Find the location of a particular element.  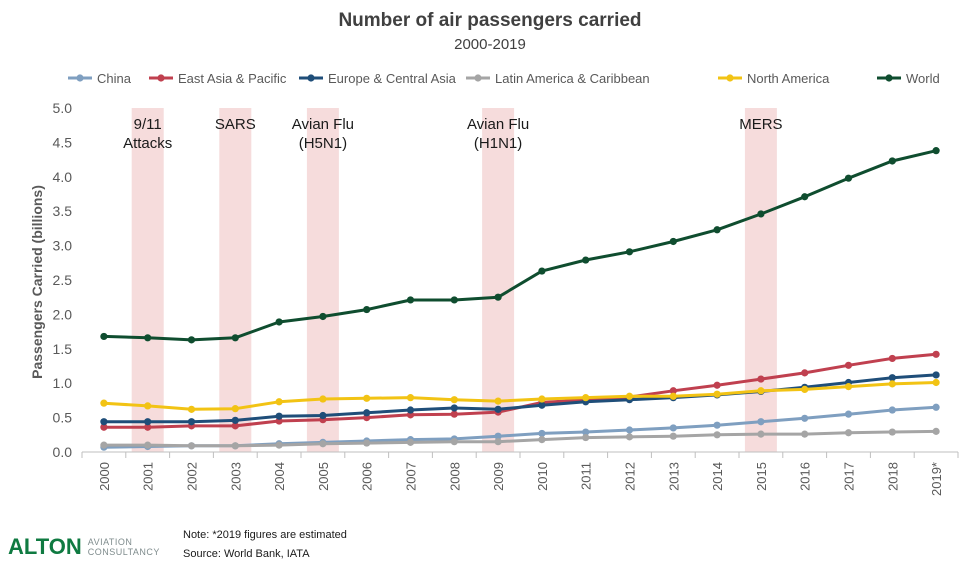

x-tick-label: 2015 is located at coordinates (761, 476).